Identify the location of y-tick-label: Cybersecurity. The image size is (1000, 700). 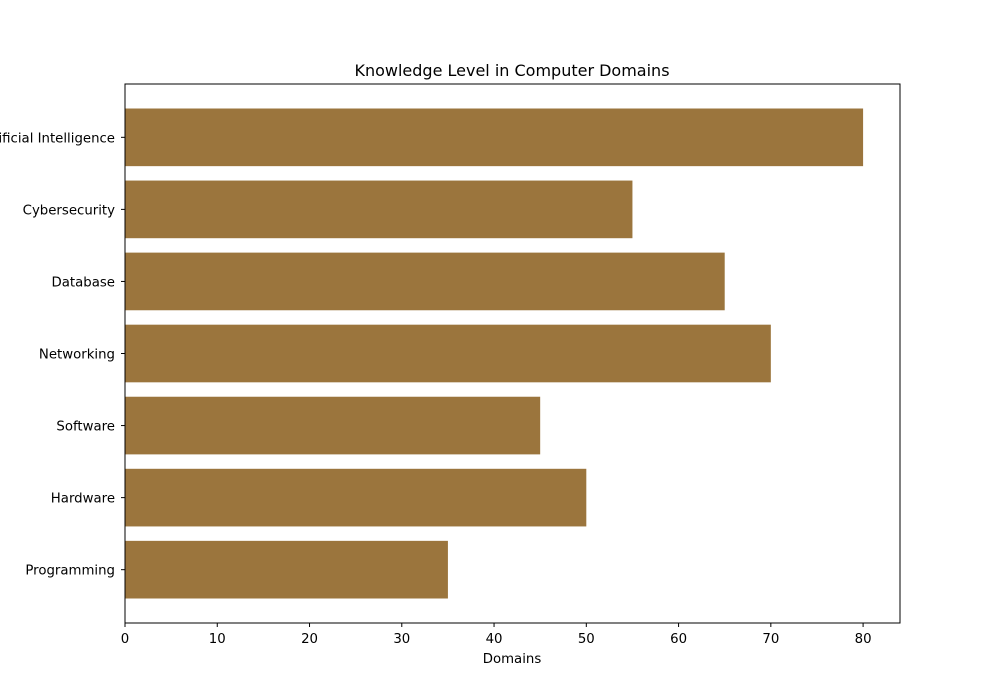
(69, 210).